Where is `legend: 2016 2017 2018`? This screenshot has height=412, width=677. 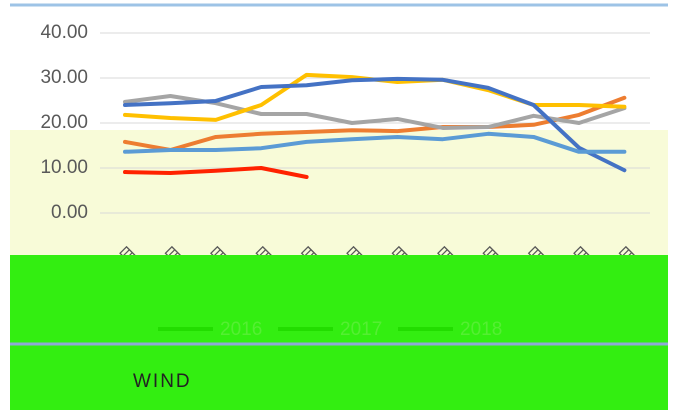 legend: 2016 2017 2018 is located at coordinates (330, 329).